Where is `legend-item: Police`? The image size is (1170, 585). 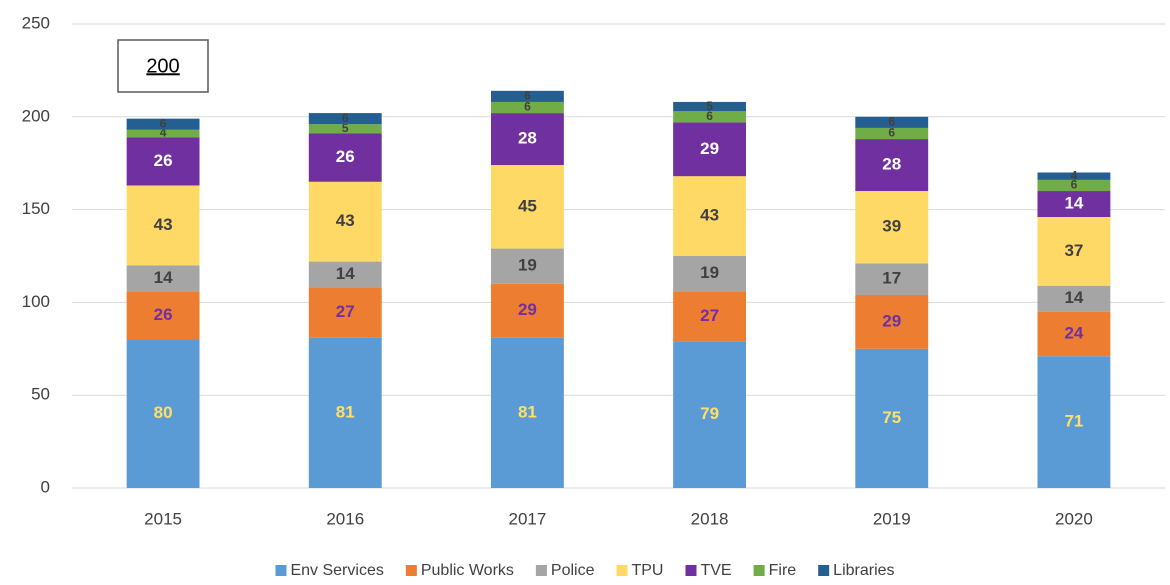 legend-item: Police is located at coordinates (565, 570).